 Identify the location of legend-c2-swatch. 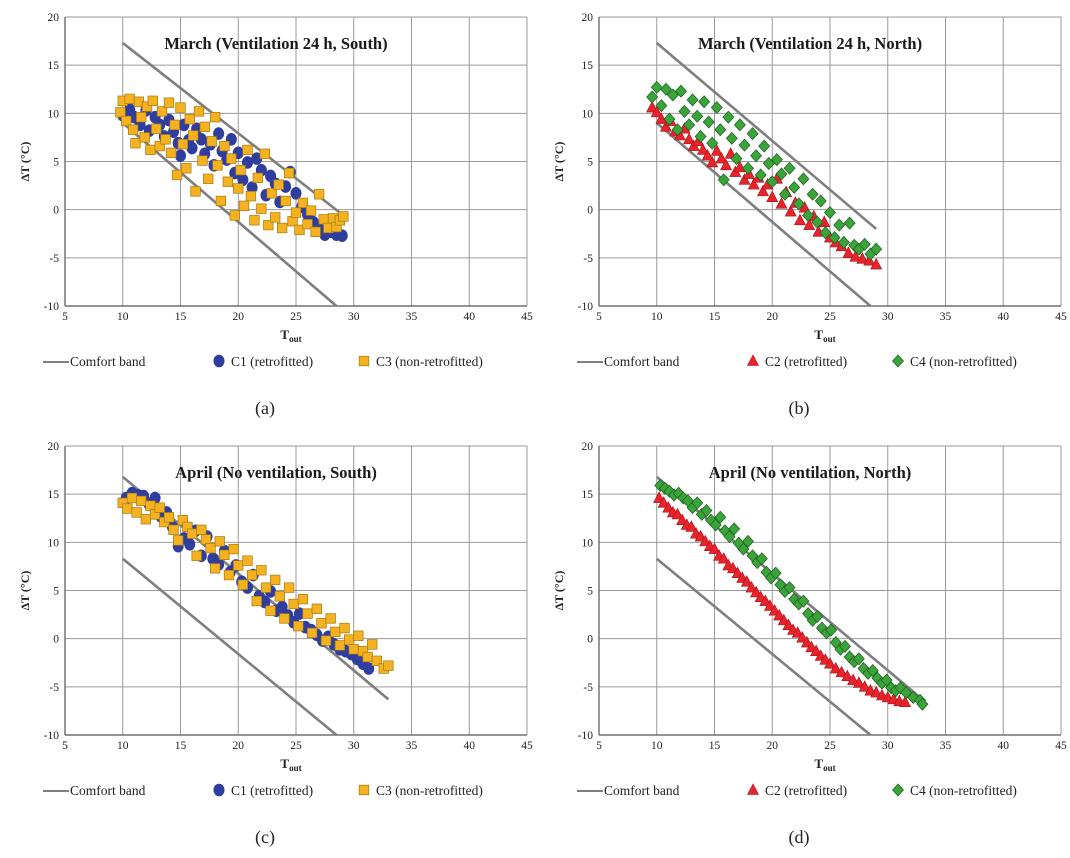
(753, 360).